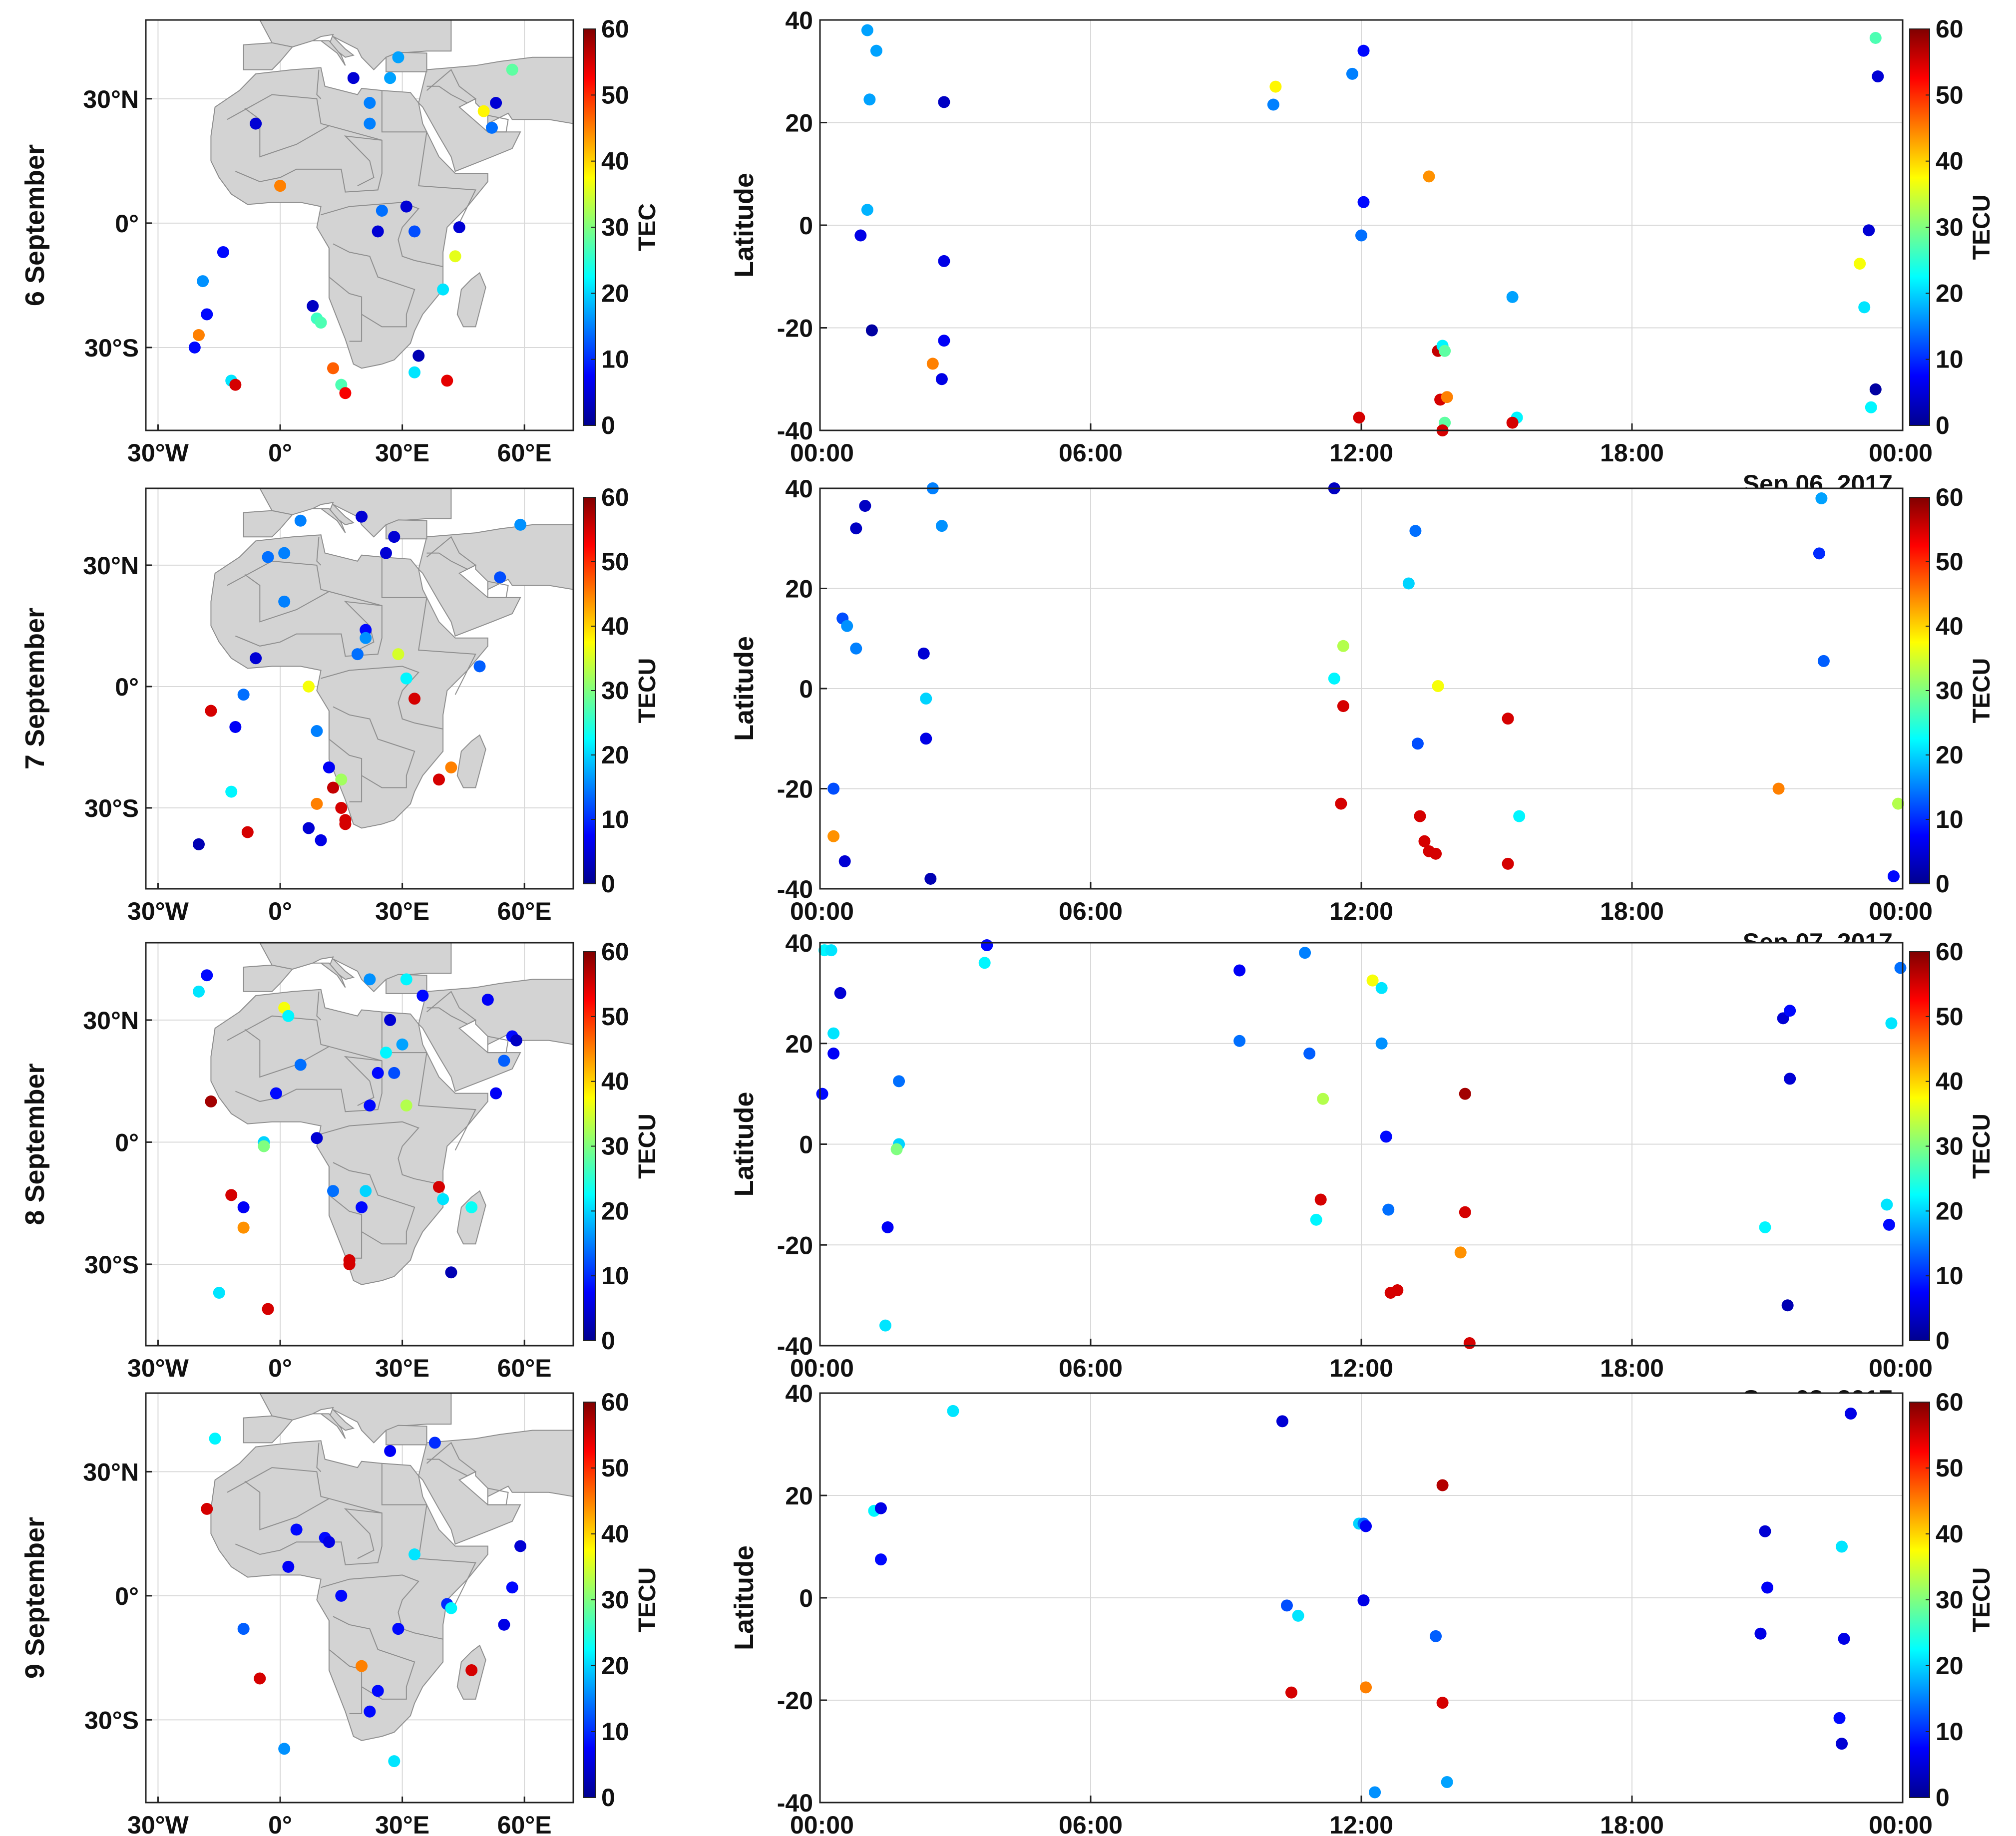 The width and height of the screenshot is (2016, 1836). I want to click on map-lat-tick-label: 30°S, so click(111, 348).